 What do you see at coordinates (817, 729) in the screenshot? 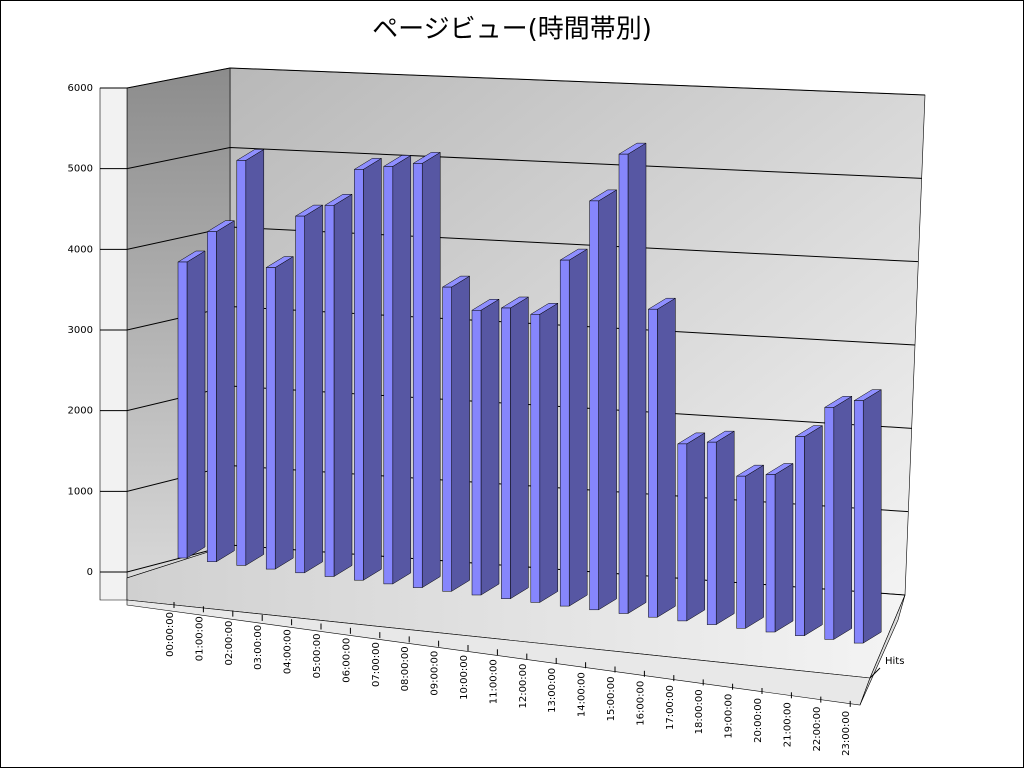
I see `x-tick-label: 22:00:00` at bounding box center [817, 729].